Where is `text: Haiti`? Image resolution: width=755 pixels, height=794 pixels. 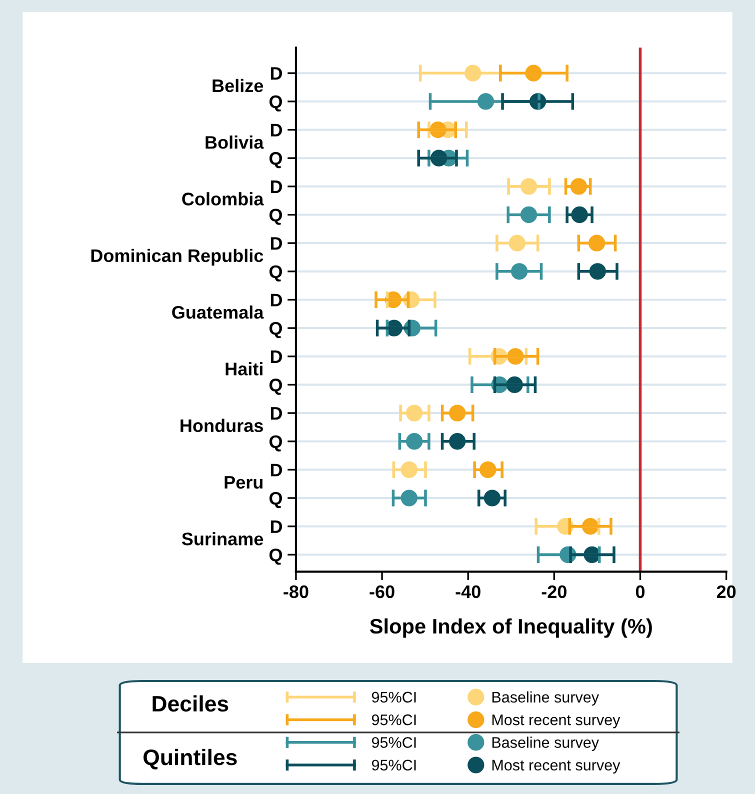
text: Haiti is located at coordinates (244, 369).